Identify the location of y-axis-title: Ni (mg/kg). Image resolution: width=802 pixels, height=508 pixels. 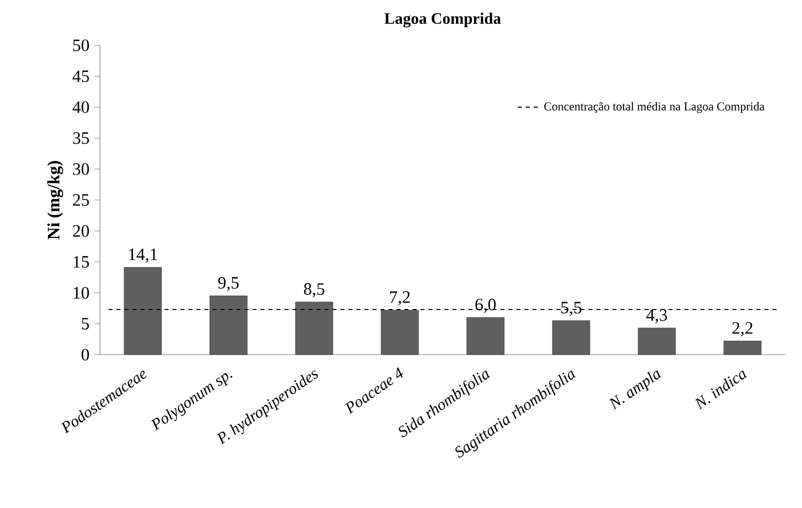
(55, 200).